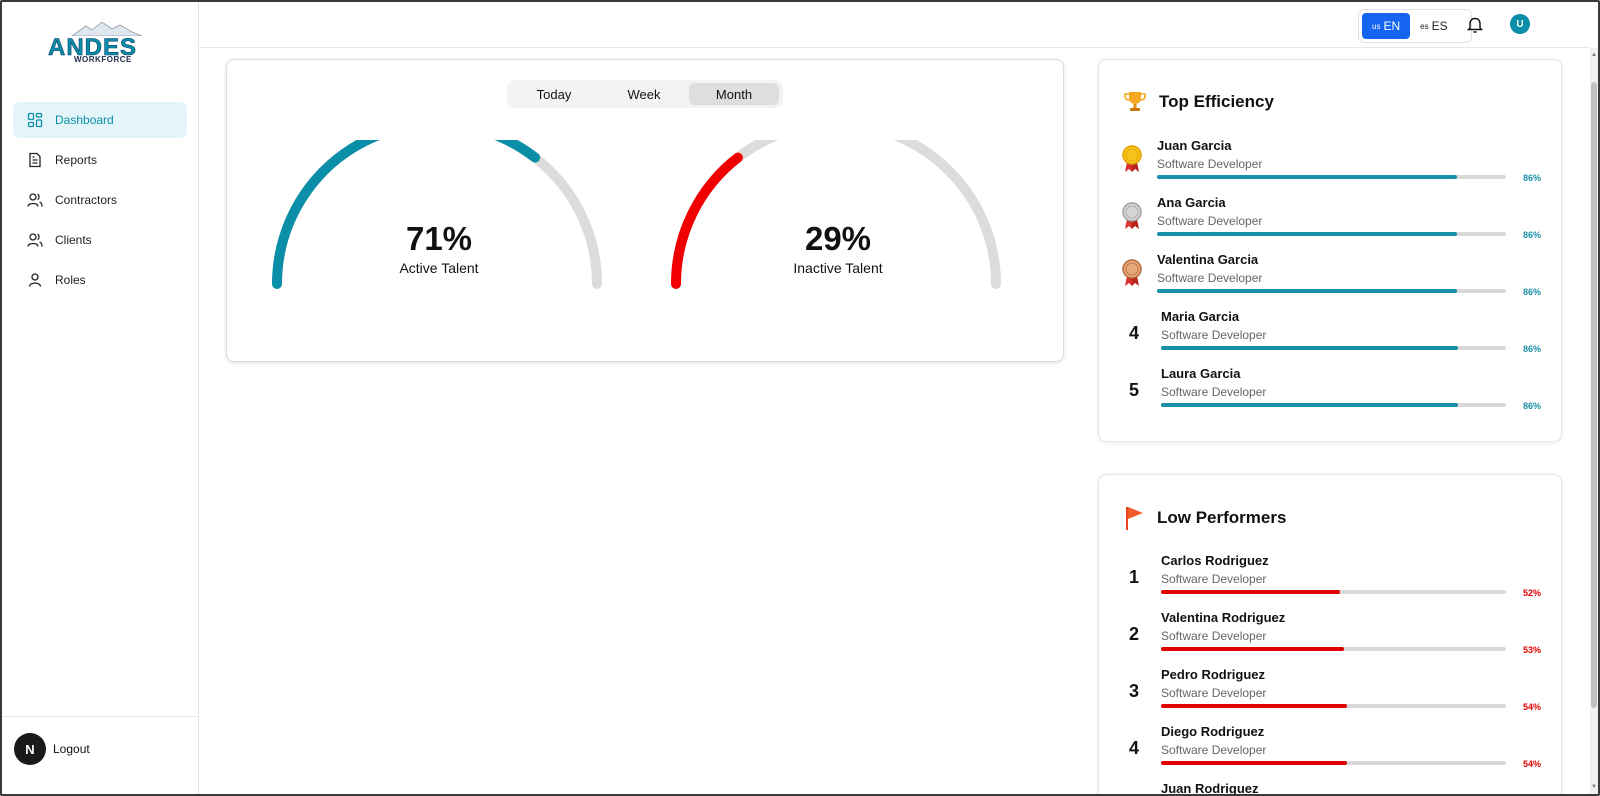  I want to click on active-talent-gauge: 71% Active Talent, so click(446, 220).